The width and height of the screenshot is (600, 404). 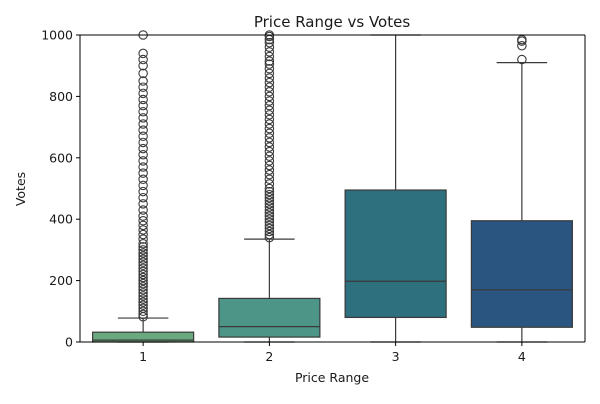 I want to click on y-tick-label: 1000, so click(x=57, y=35).